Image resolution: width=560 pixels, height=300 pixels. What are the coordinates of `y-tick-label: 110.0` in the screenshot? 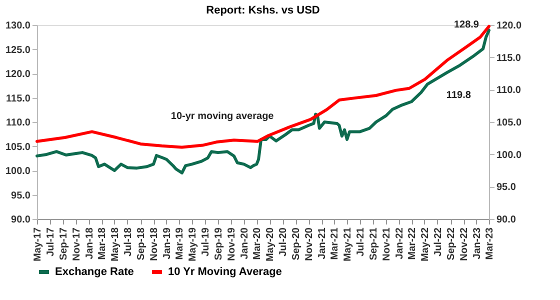 It's located at (18, 123).